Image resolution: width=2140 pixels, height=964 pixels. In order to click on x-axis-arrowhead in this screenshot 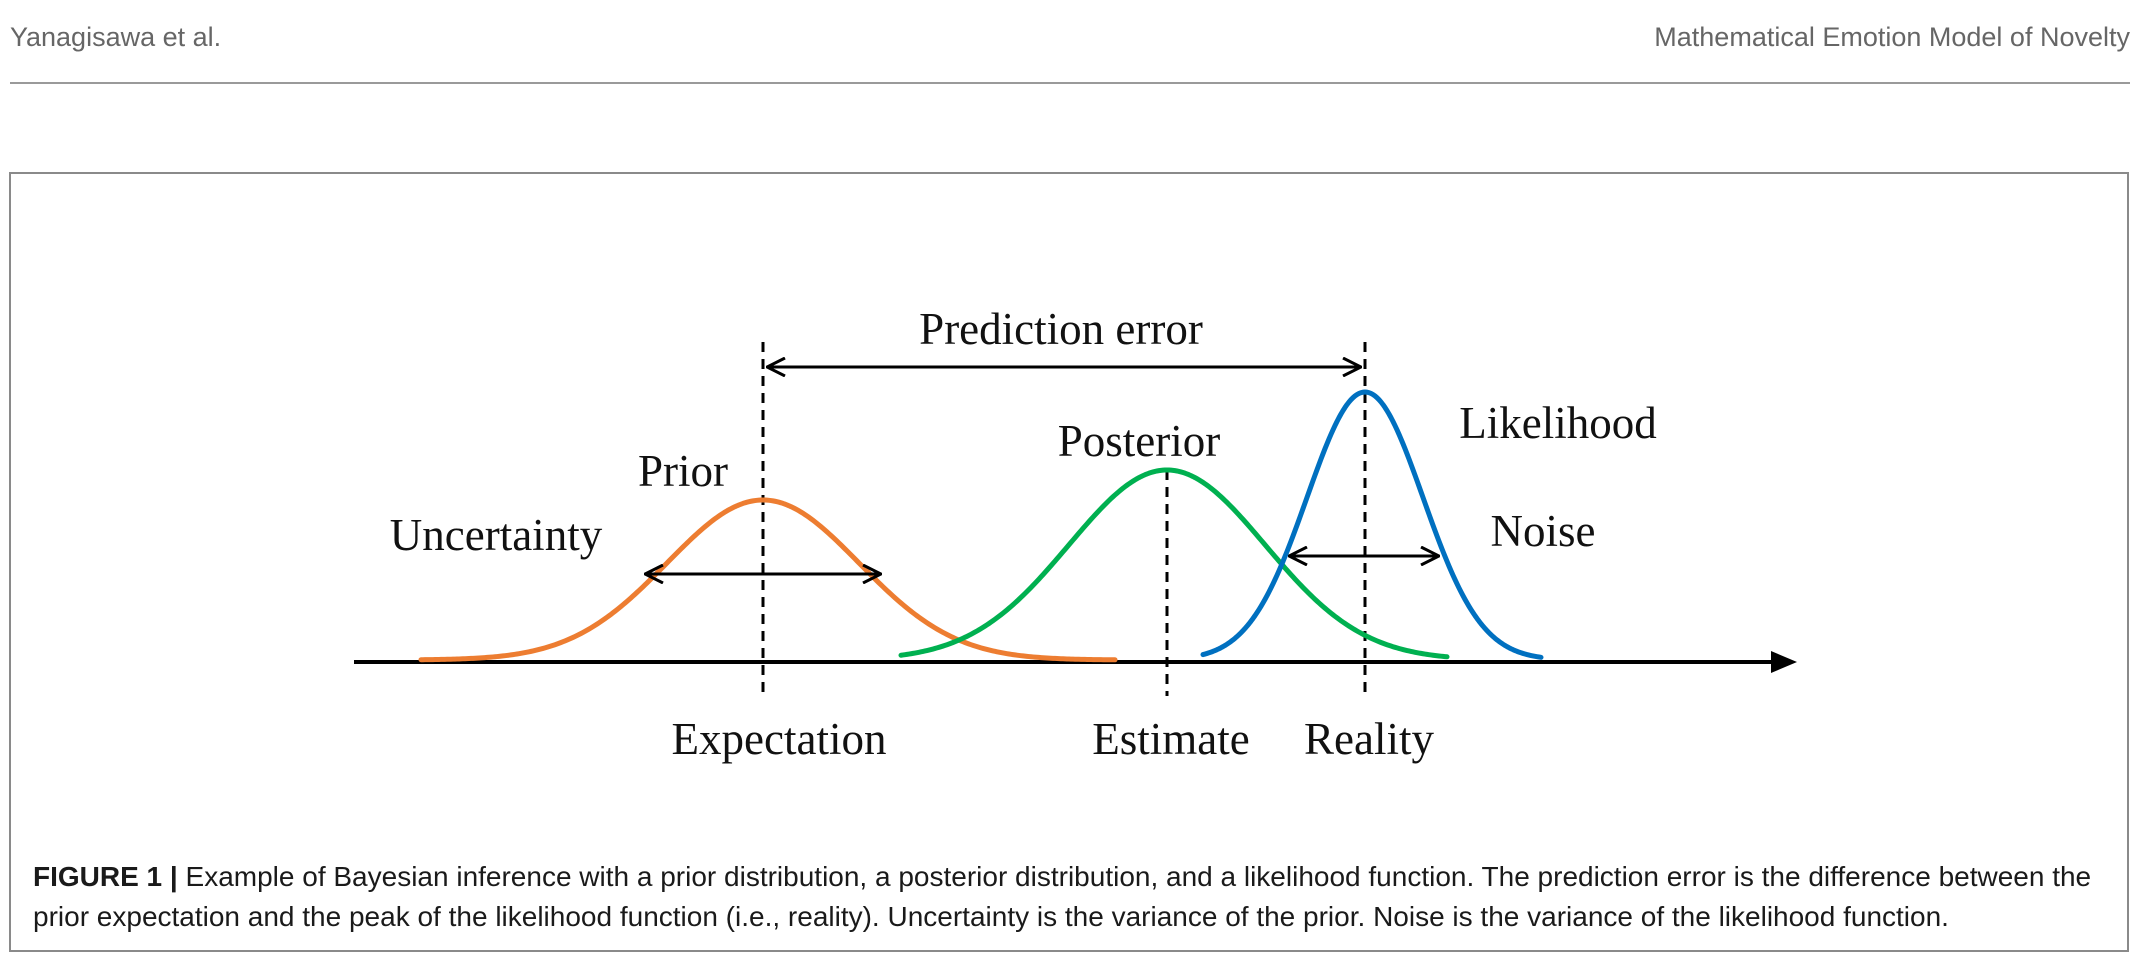, I will do `click(1784, 662)`.